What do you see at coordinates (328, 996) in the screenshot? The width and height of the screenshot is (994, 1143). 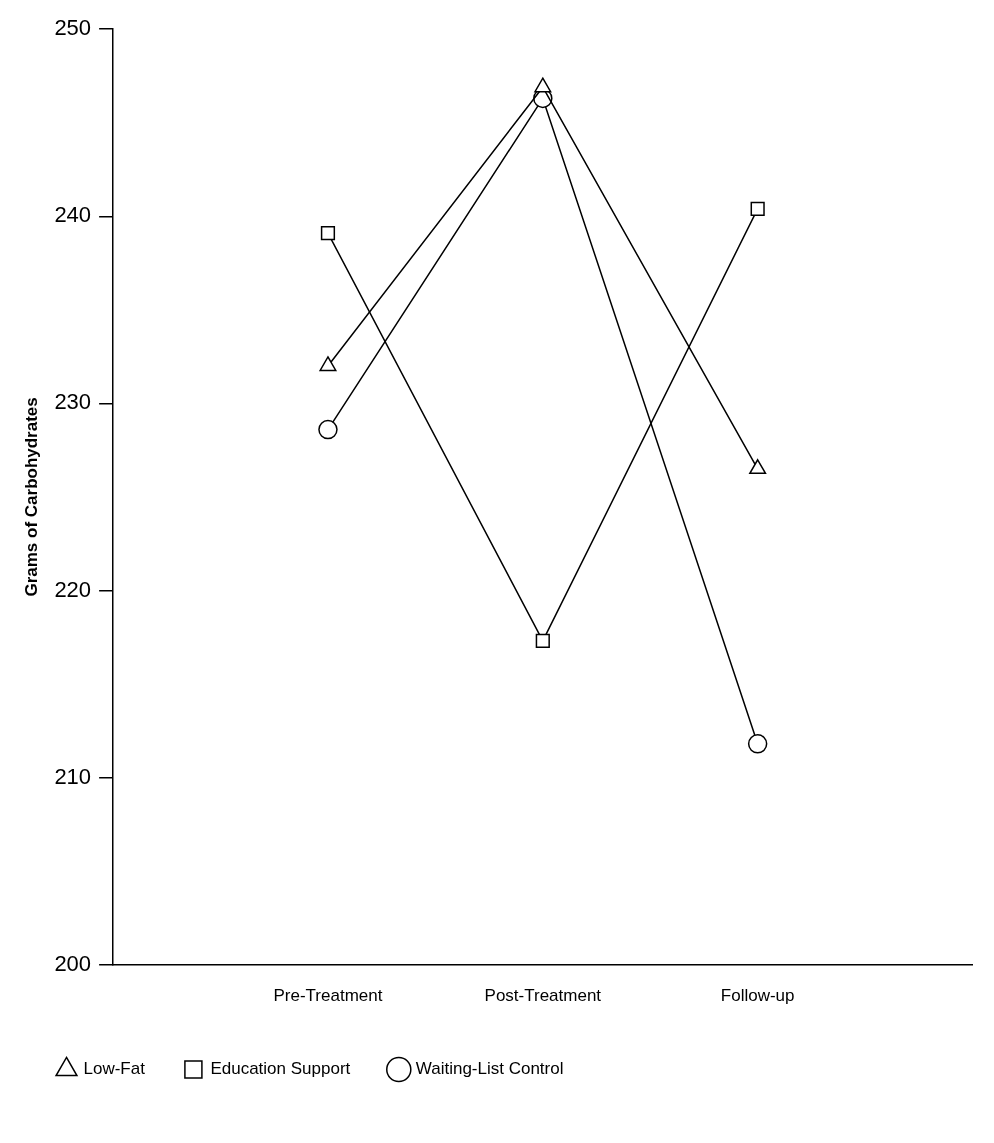 I see `x-tick-label: Pre-Treatment` at bounding box center [328, 996].